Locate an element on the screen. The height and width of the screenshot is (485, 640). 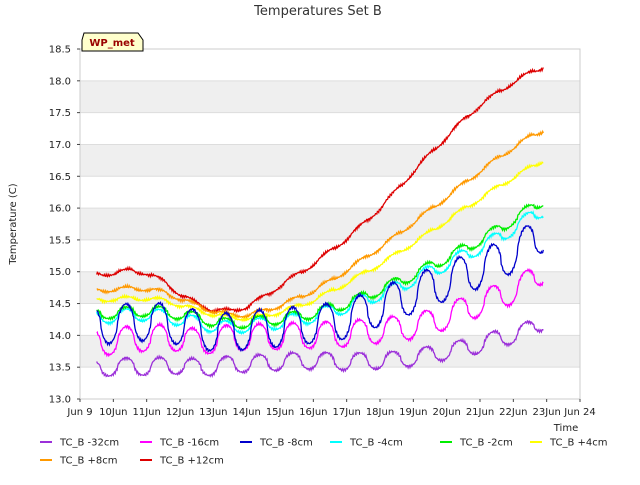
y-tick-label: 14.5 is located at coordinates (60, 304).